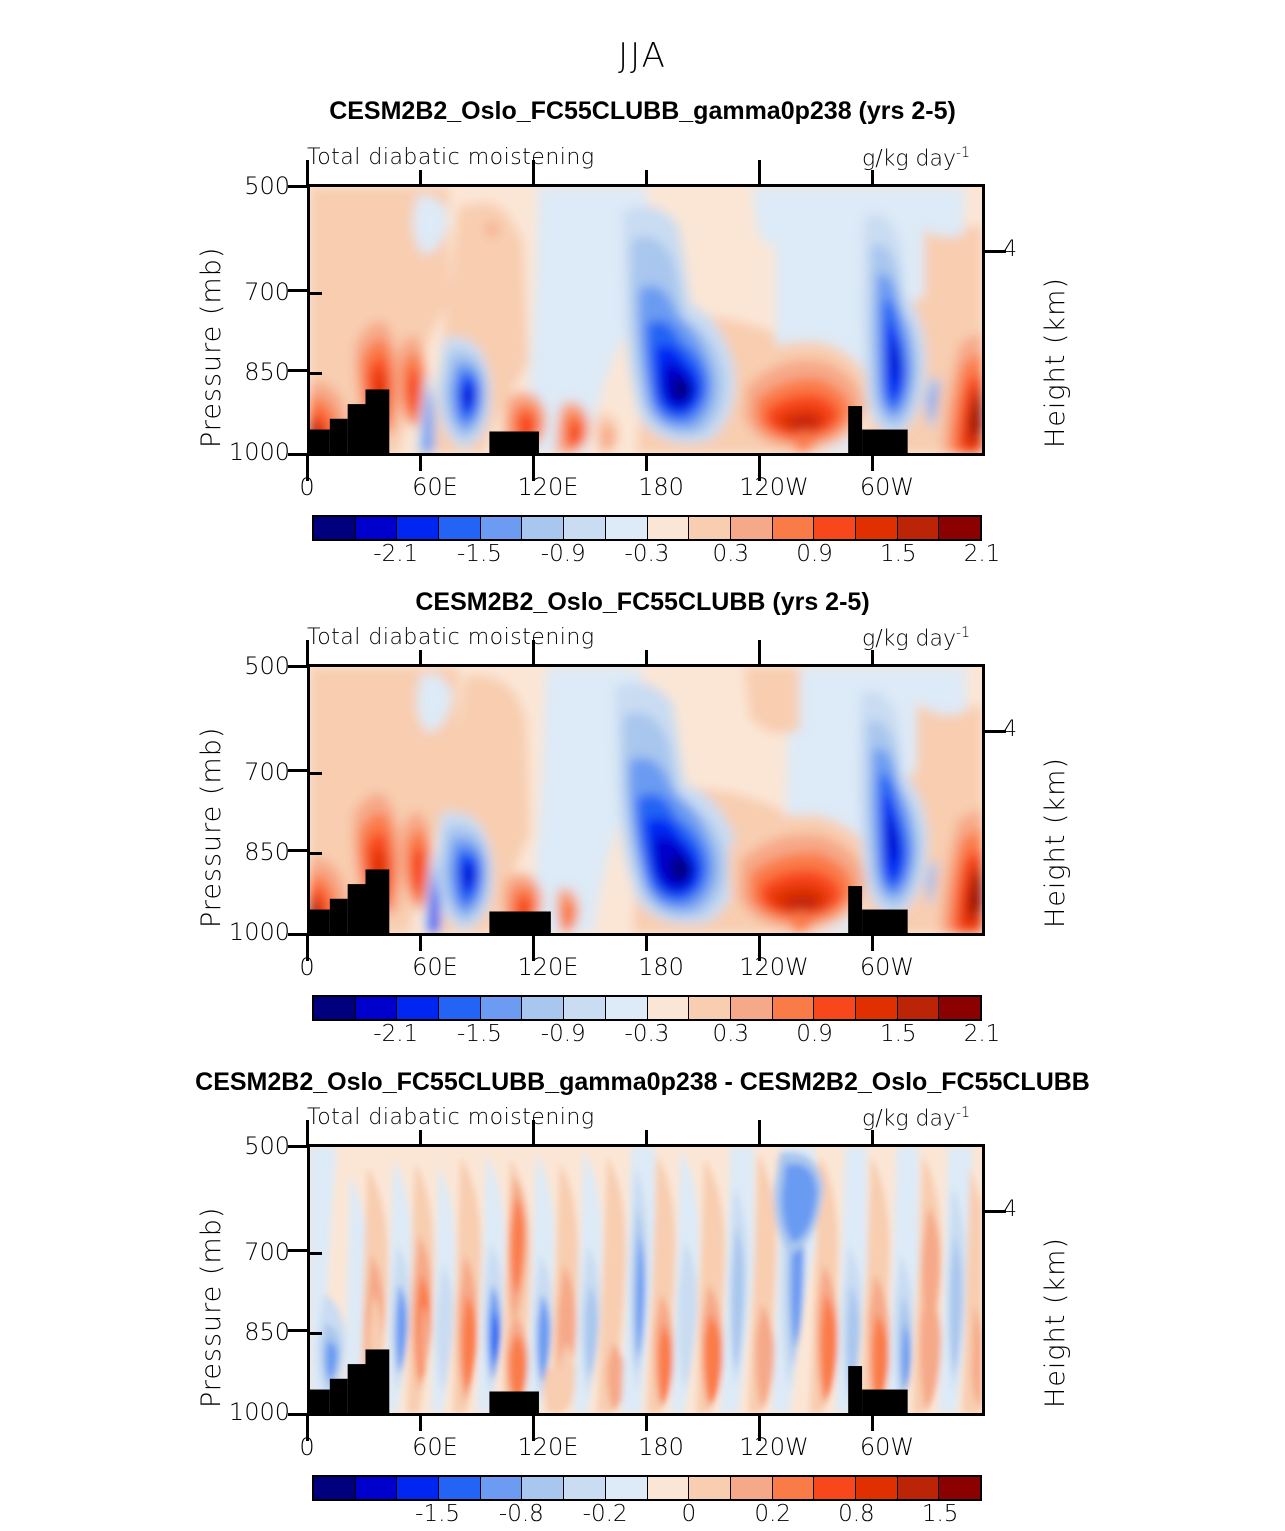 Image resolution: width=1285 pixels, height=1531 pixels. I want to click on panel-3-ytick-1000: 1000, so click(259, 1412).